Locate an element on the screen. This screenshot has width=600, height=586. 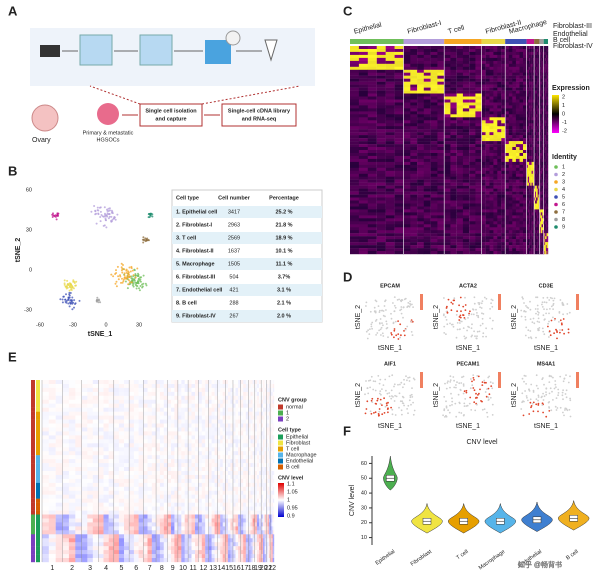
y-tick-label: 0 is located at coordinates (30, 270).